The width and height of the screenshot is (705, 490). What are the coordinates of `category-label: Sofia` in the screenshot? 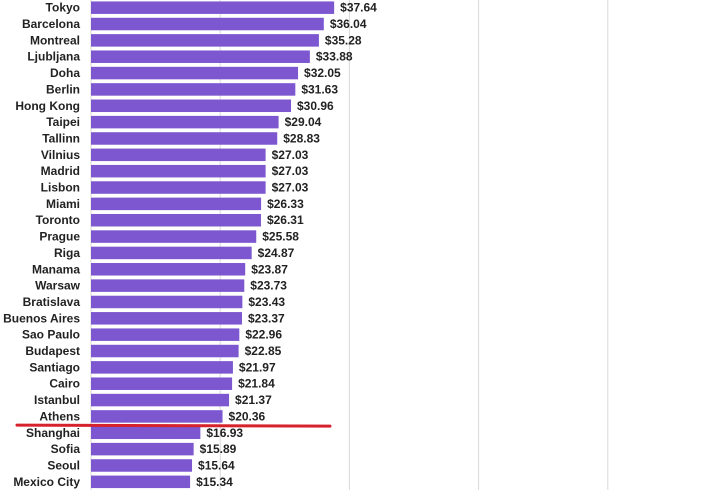 It's located at (66, 449).